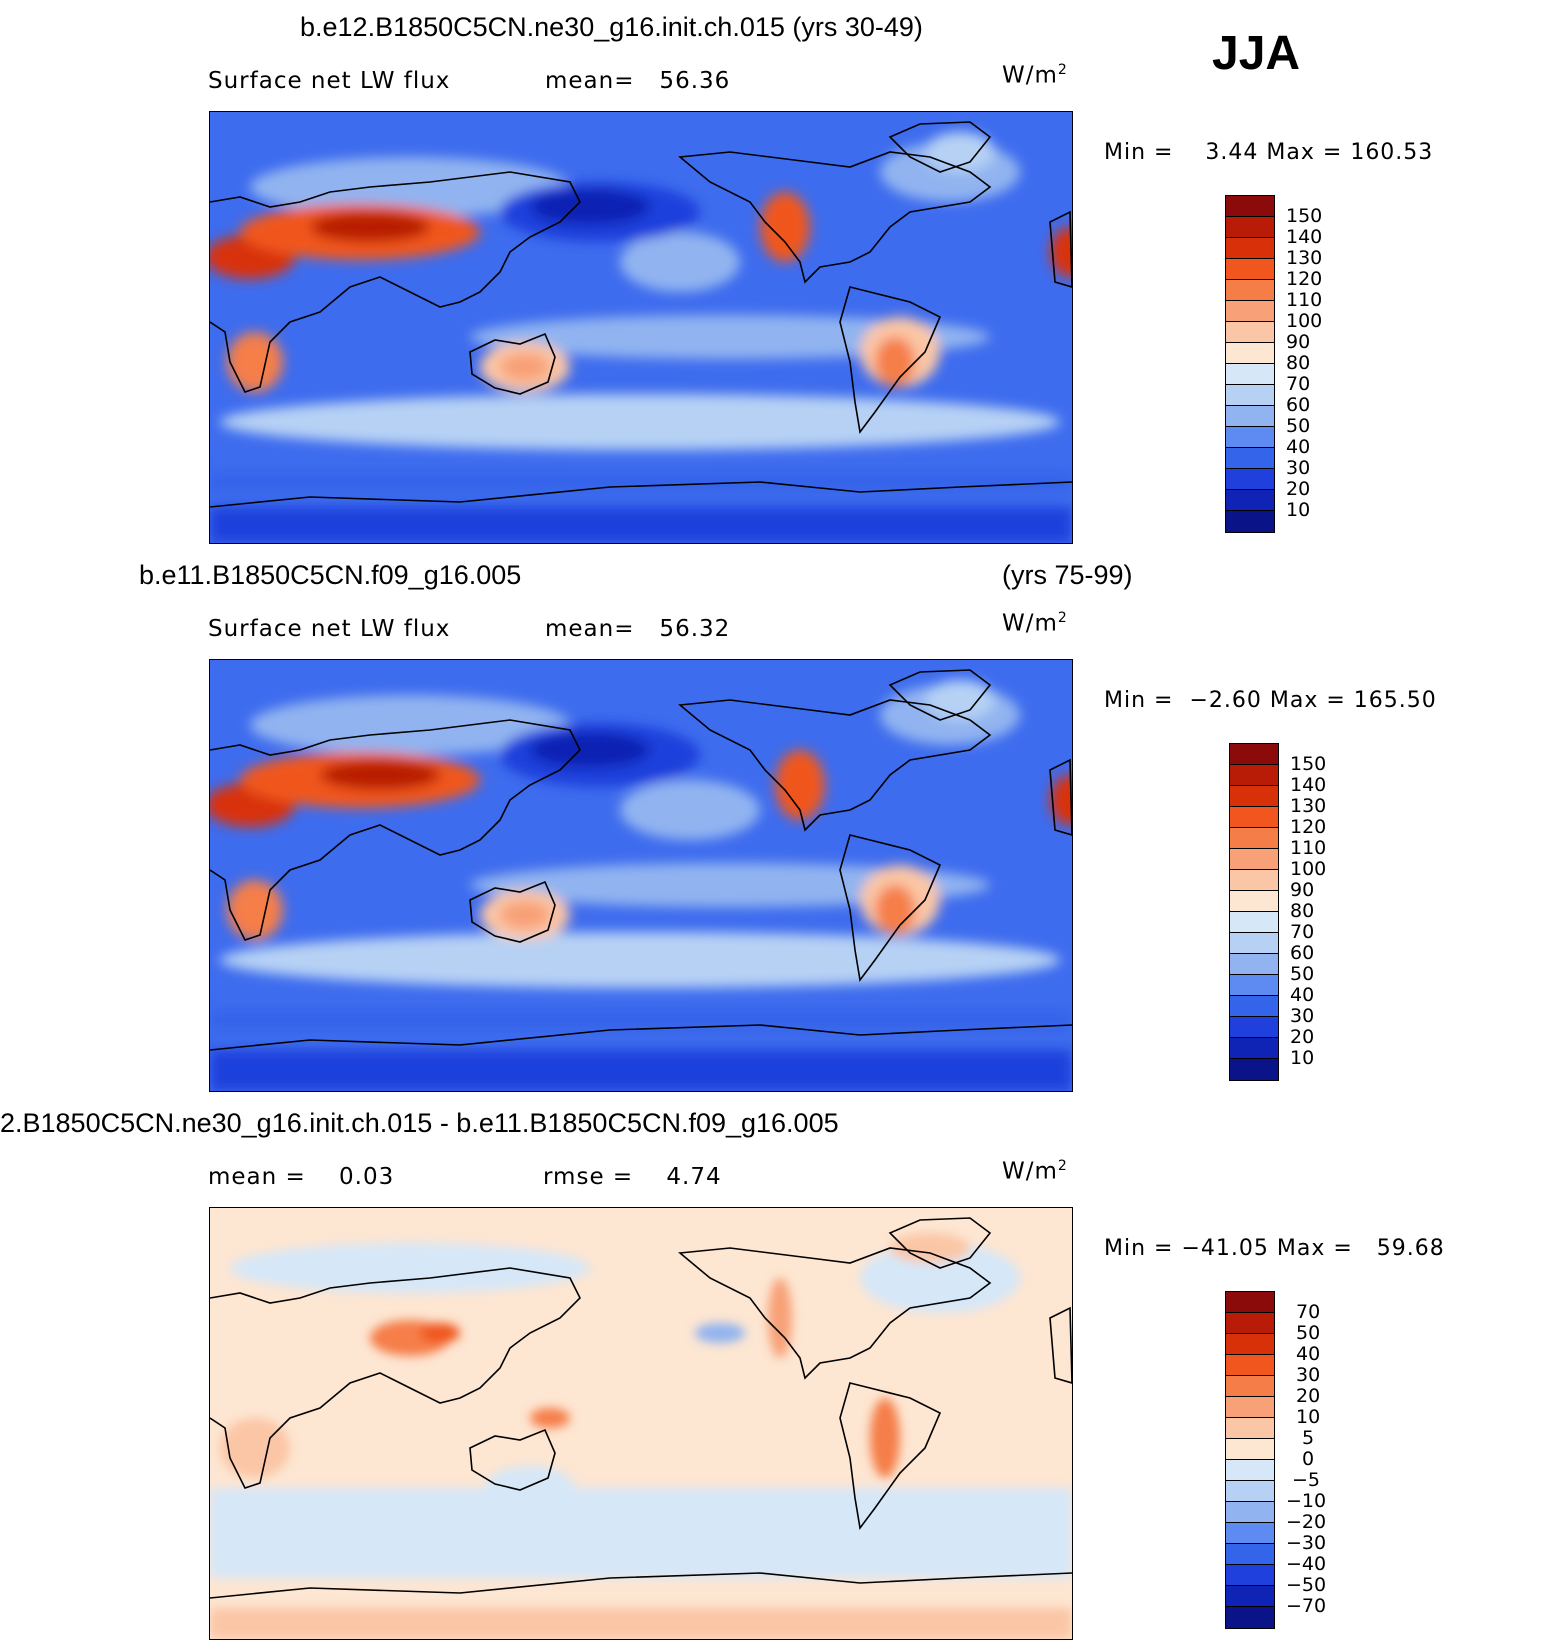 The width and height of the screenshot is (1544, 1640). What do you see at coordinates (638, 81) in the screenshot?
I see `panel1-mean-label: mean= 56.36` at bounding box center [638, 81].